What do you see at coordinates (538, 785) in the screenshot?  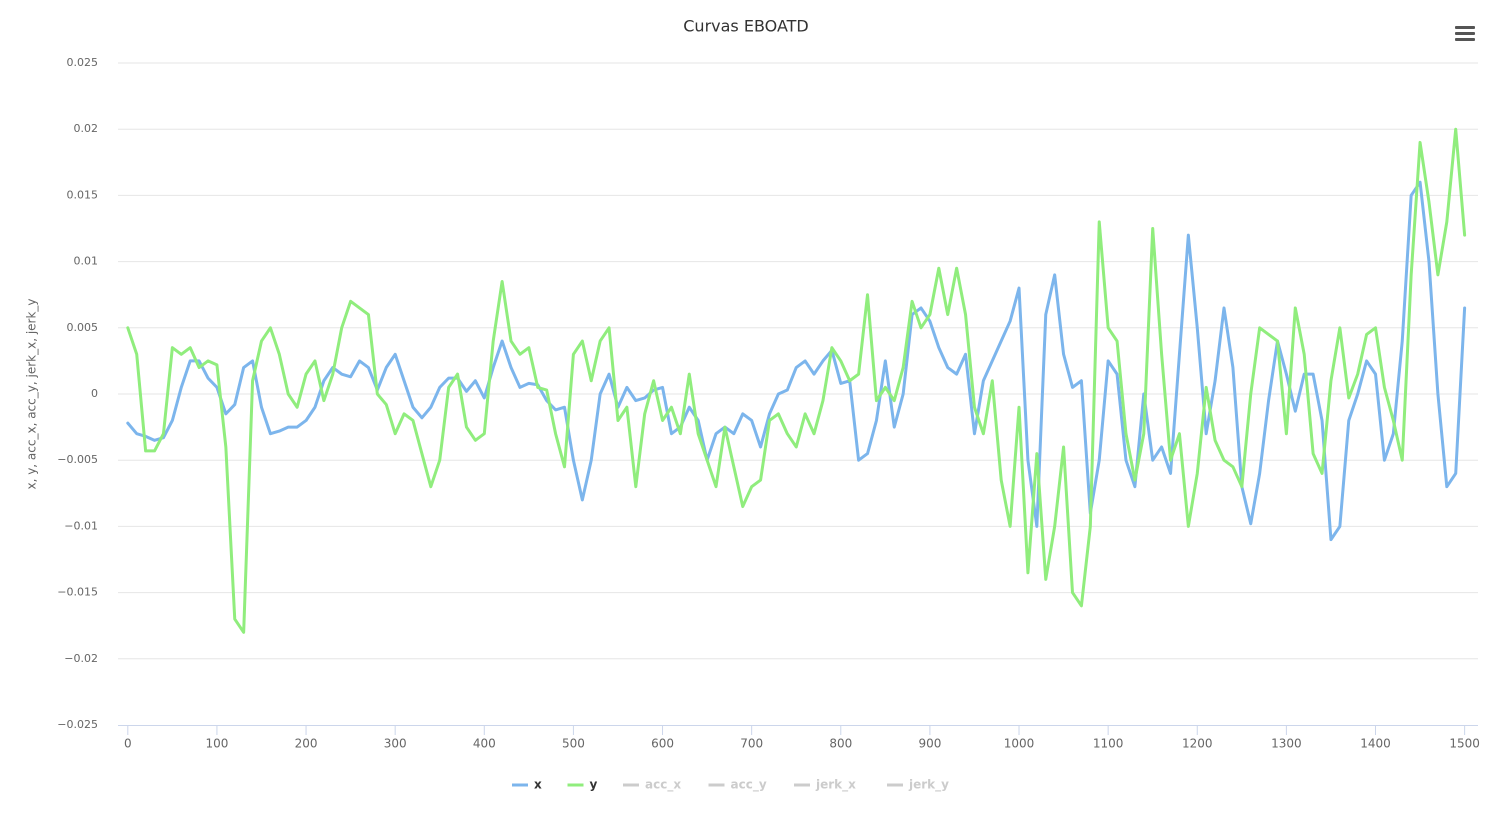 I see `legend-label: x` at bounding box center [538, 785].